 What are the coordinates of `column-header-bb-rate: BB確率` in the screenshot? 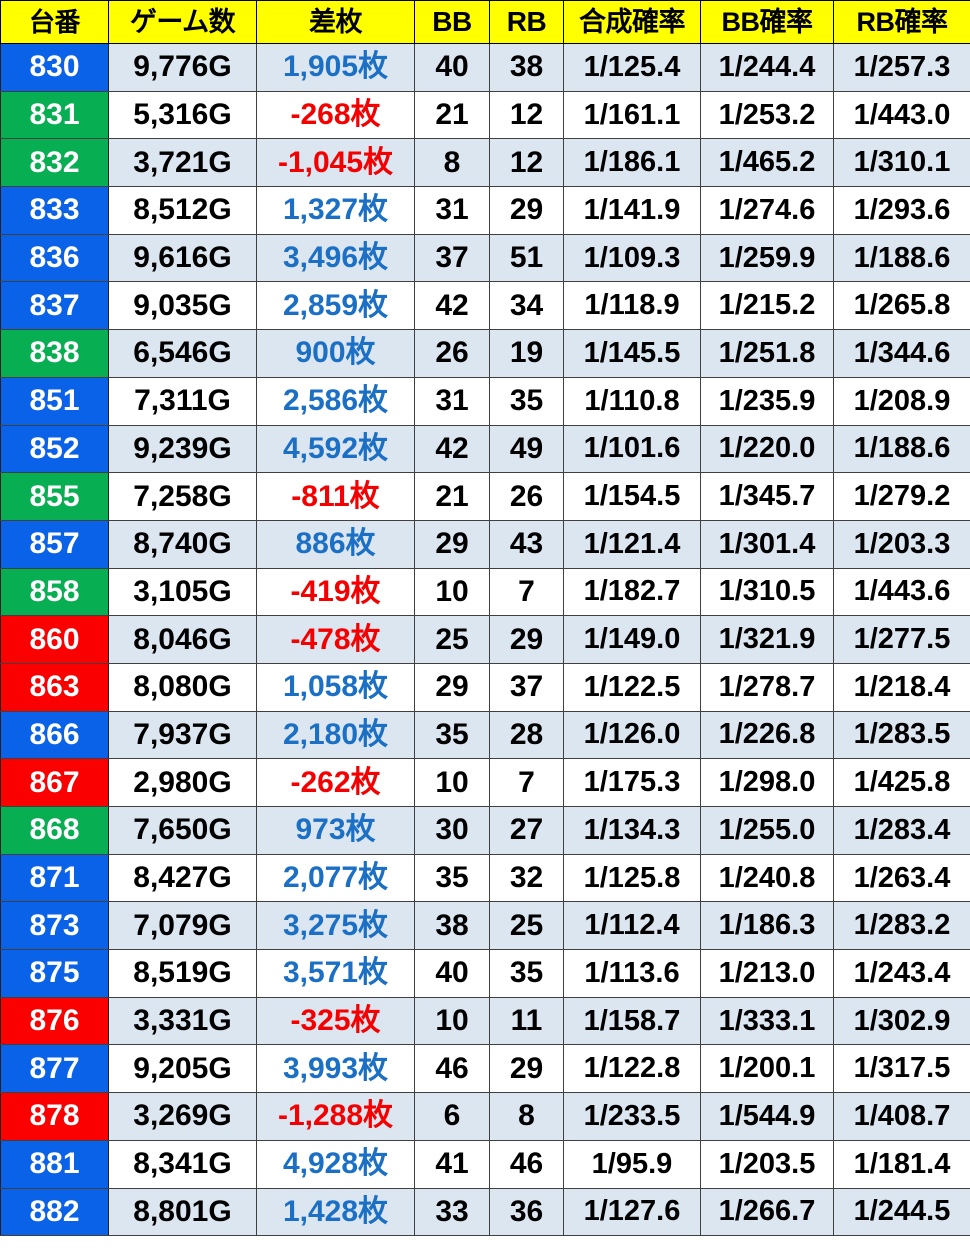 It's located at (767, 22).